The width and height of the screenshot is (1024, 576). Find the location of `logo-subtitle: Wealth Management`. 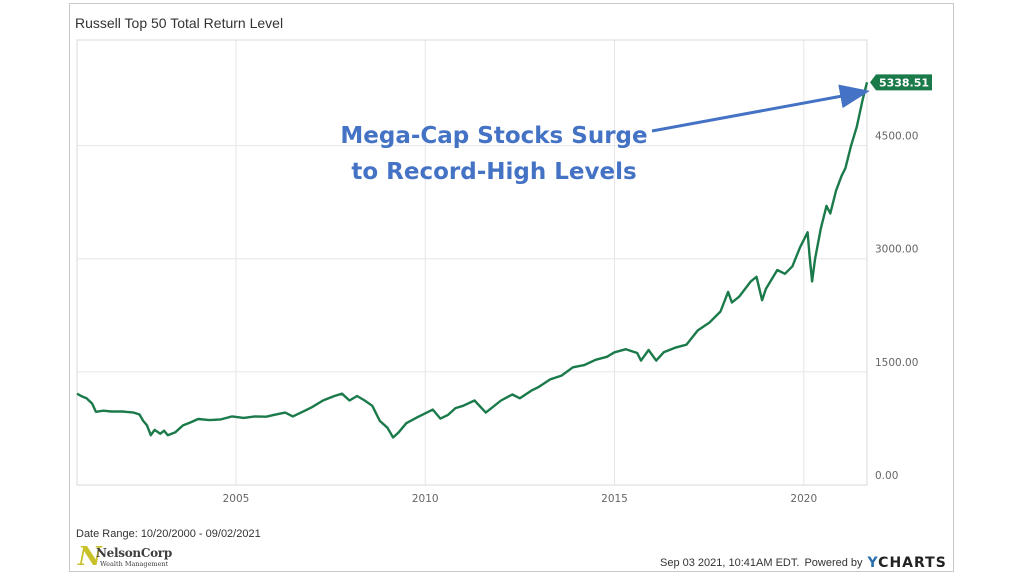

logo-subtitle: Wealth Management is located at coordinates (134, 564).